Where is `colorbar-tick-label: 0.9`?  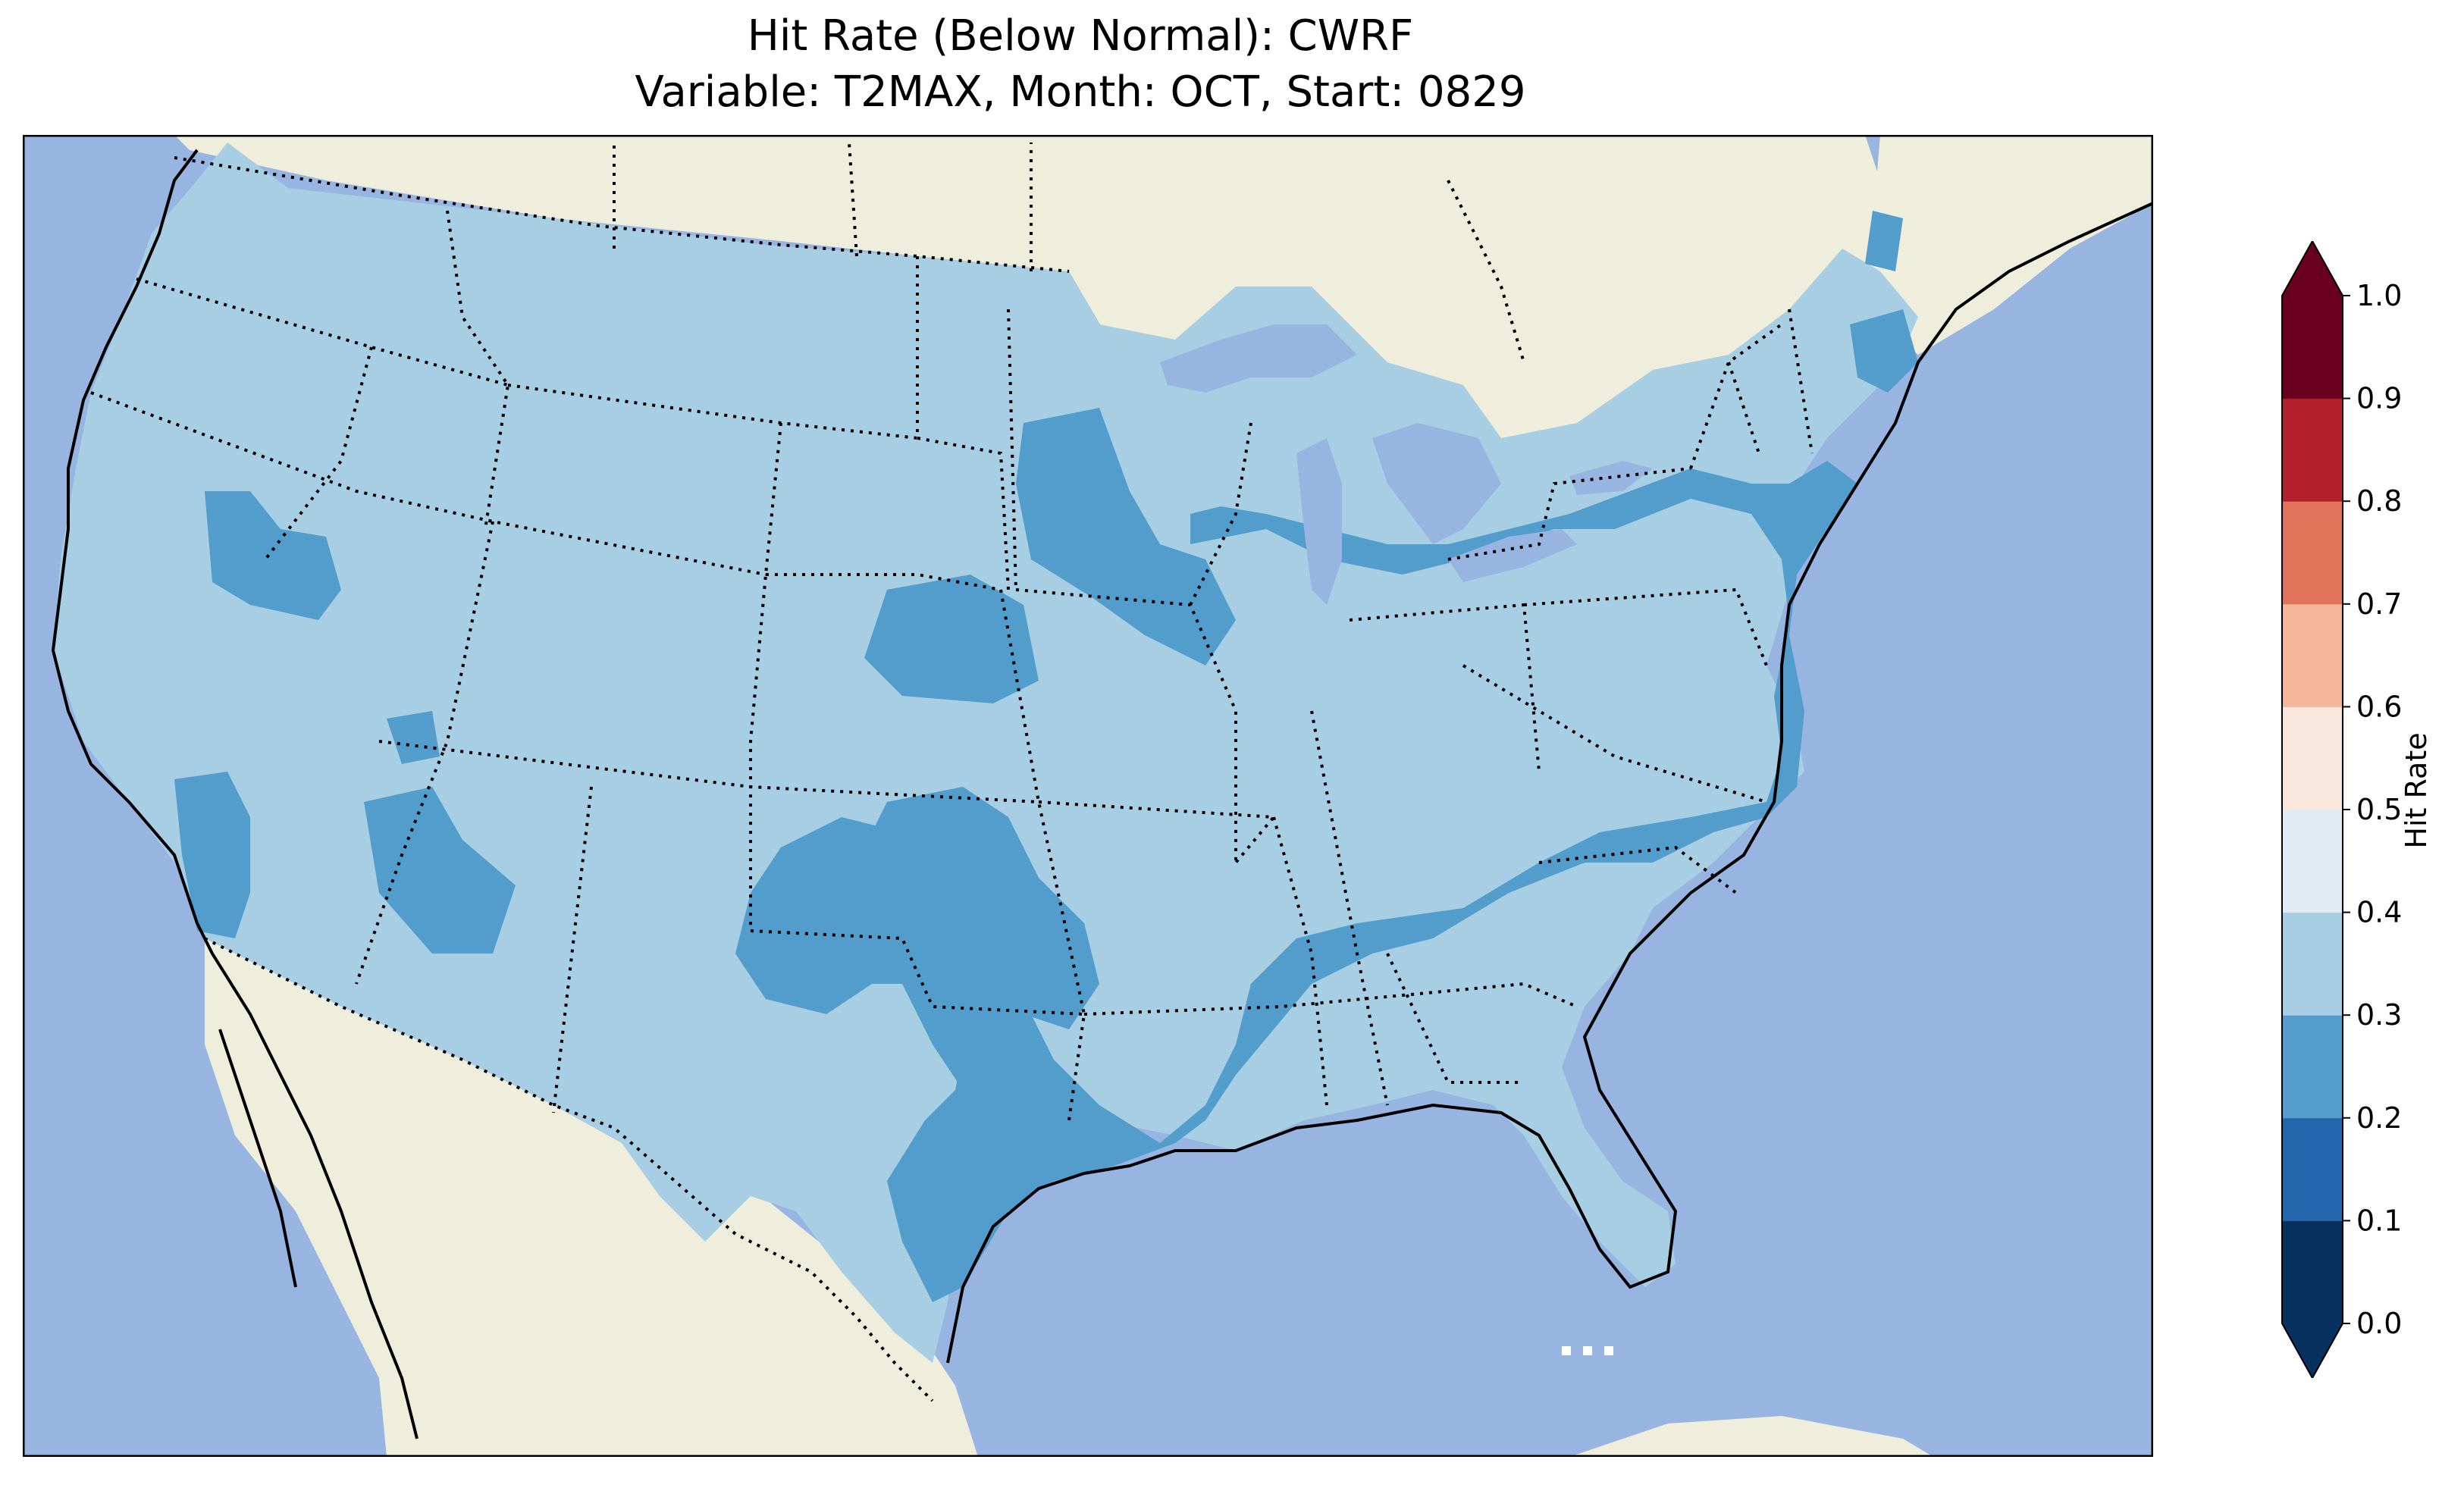 colorbar-tick-label: 0.9 is located at coordinates (2379, 398).